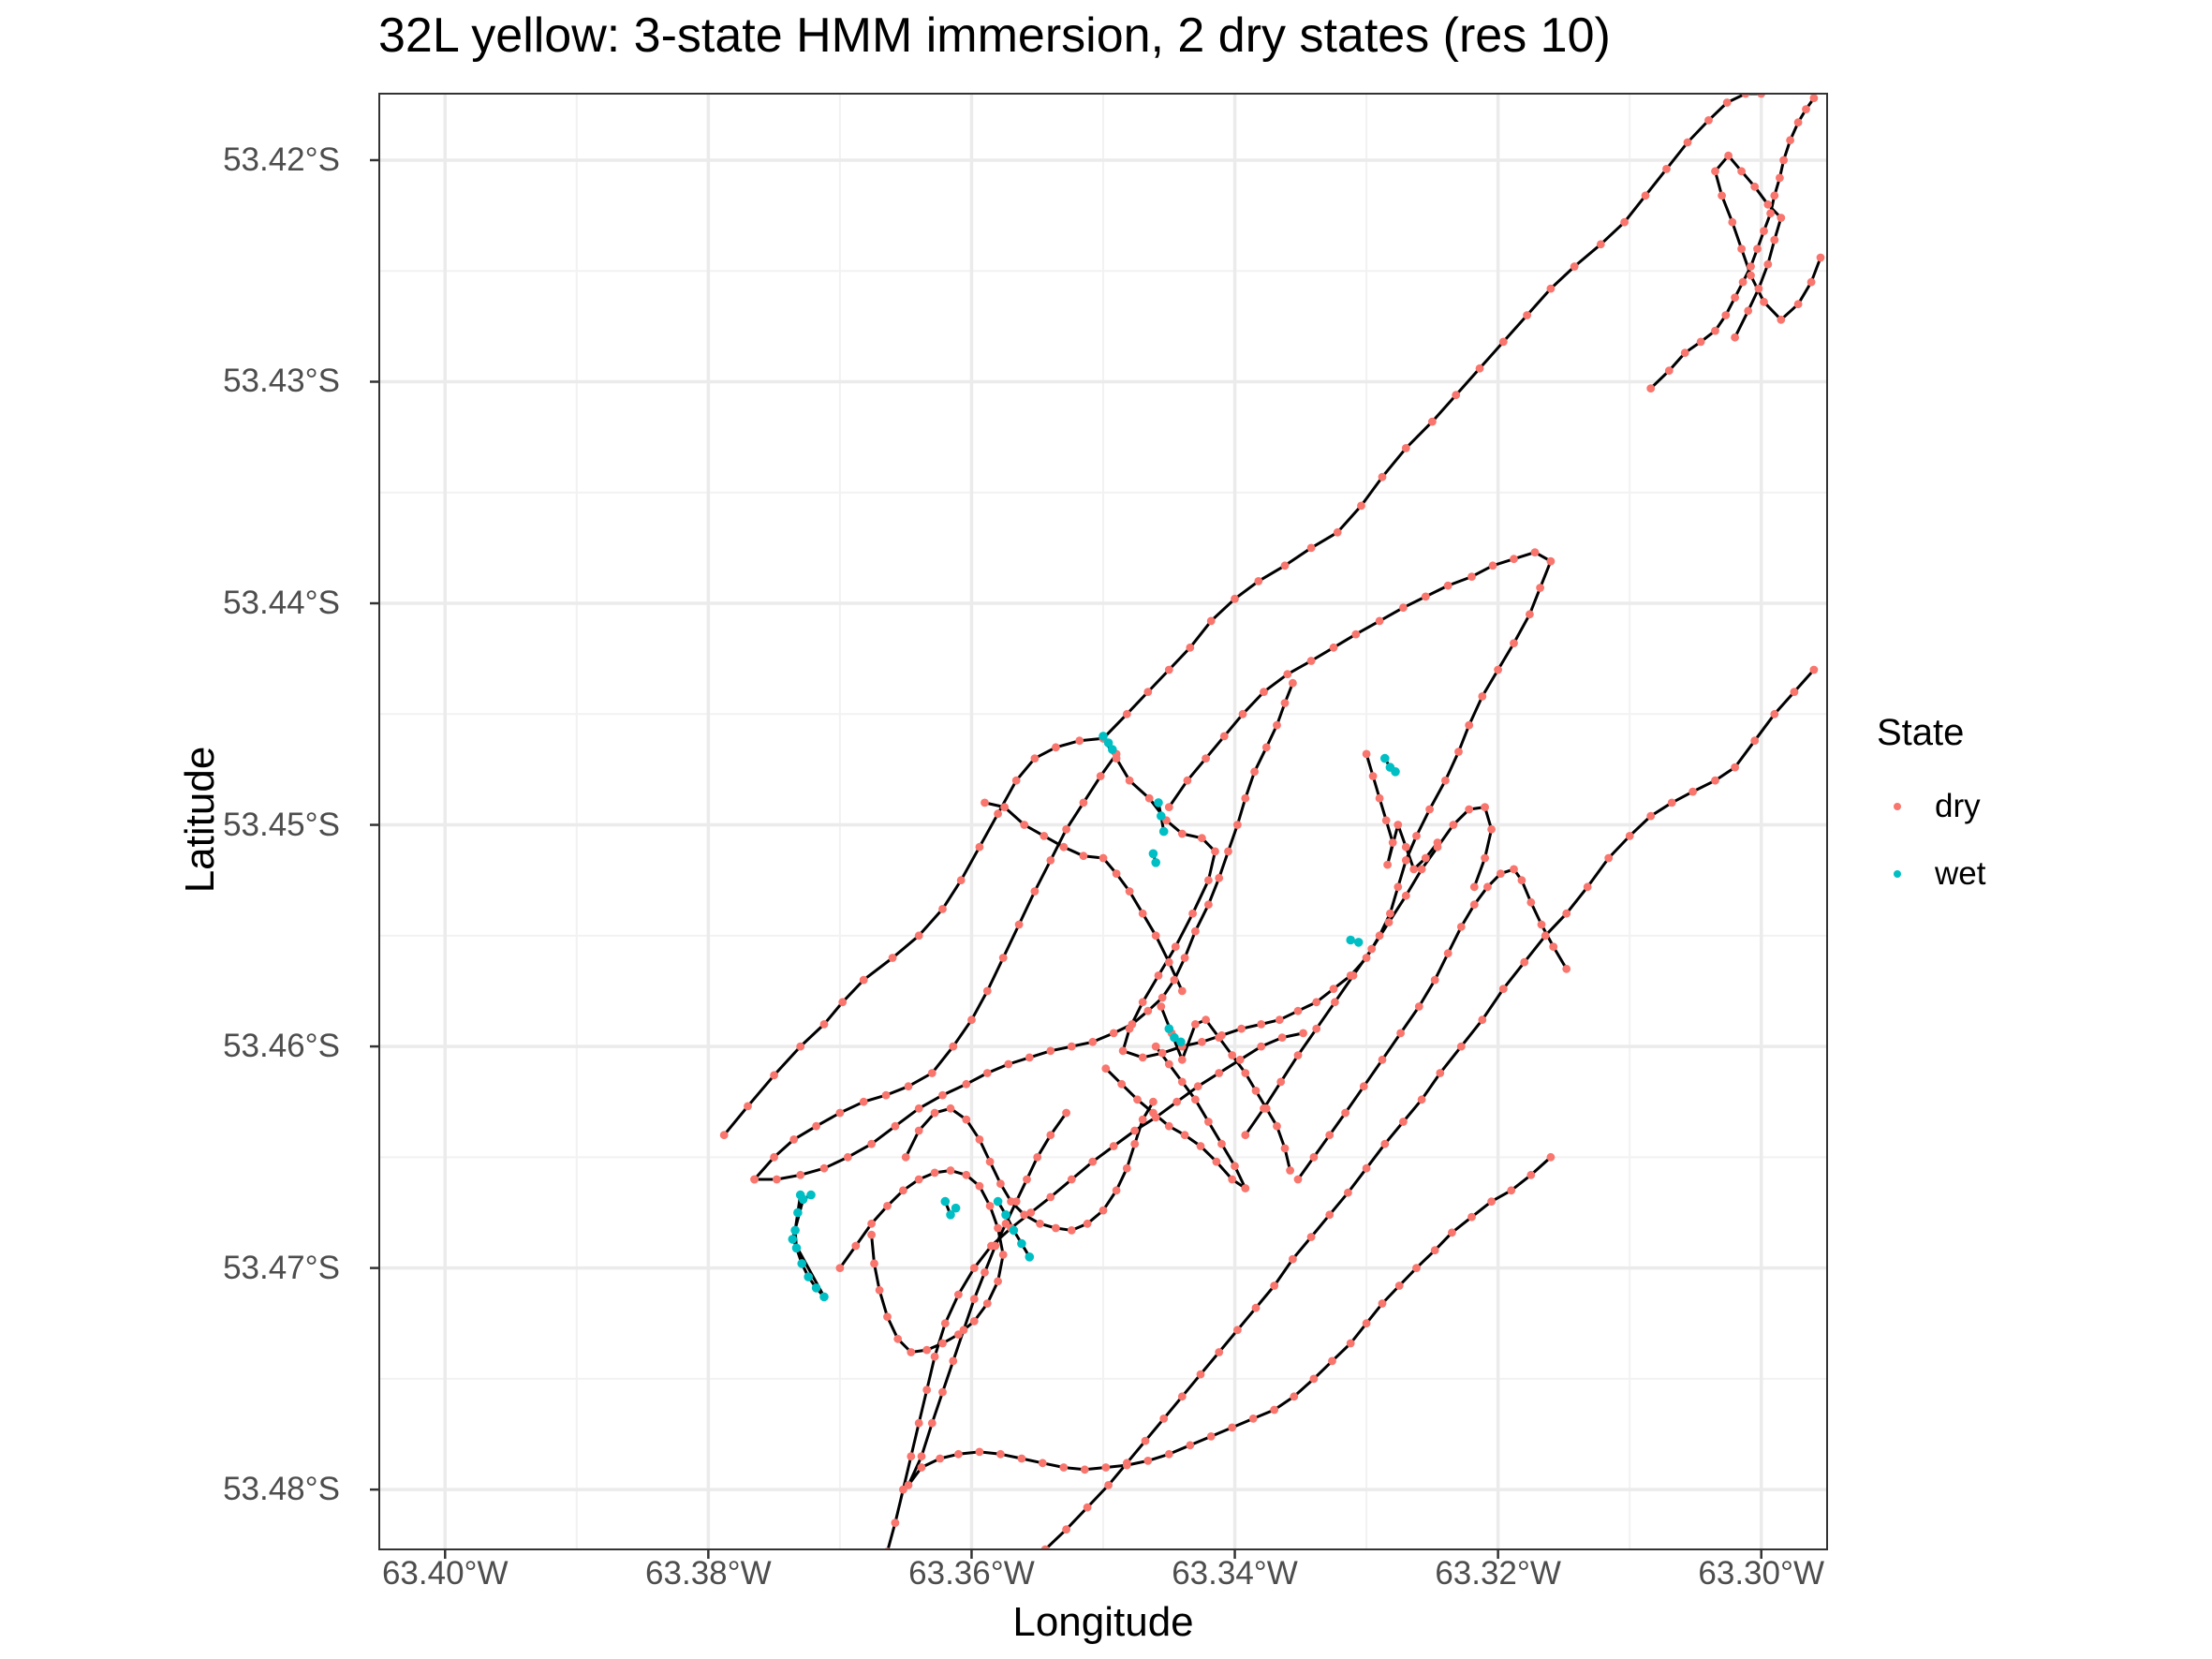 The height and width of the screenshot is (1659, 2212). Describe the element at coordinates (1235, 1573) in the screenshot. I see `x-tick-label: 63.34°W` at that location.